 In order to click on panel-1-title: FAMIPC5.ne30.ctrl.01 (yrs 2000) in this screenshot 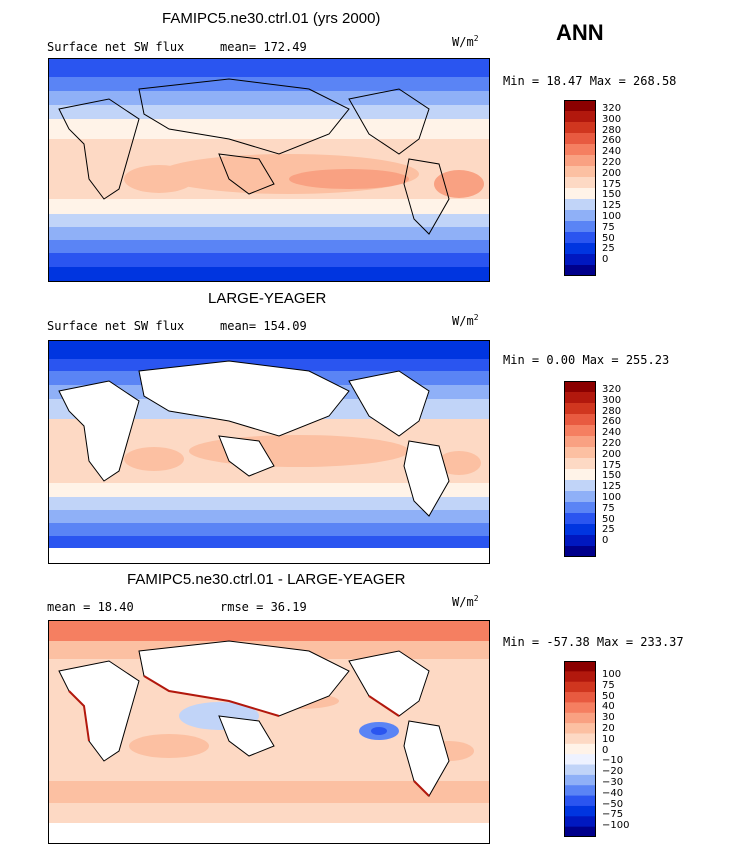, I will do `click(271, 18)`.